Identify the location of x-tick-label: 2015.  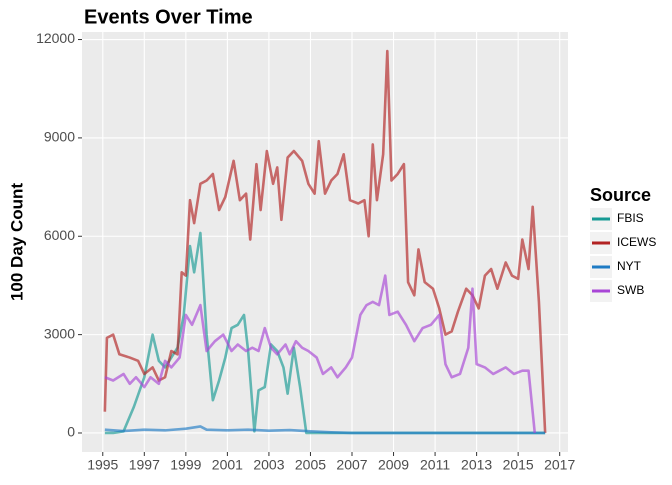
(518, 465).